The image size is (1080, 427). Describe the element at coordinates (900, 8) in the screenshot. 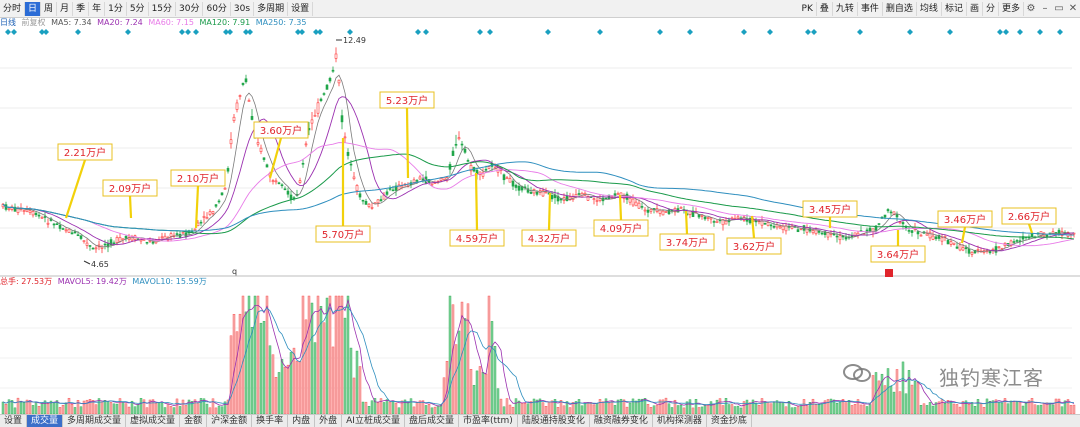

I see `toolbar-right-button: 删自选` at that location.